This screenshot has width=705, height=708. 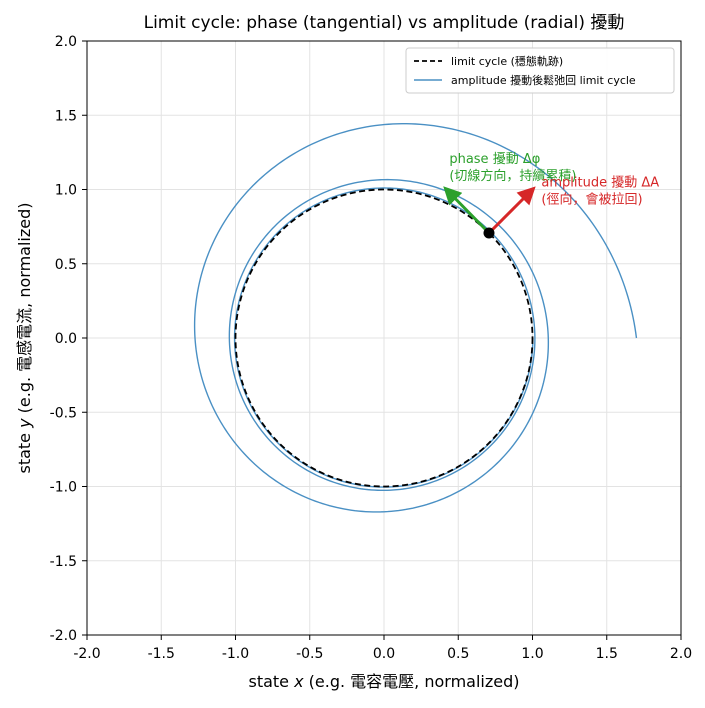 I want to click on x-tick-label: -1.0, so click(x=235, y=654).